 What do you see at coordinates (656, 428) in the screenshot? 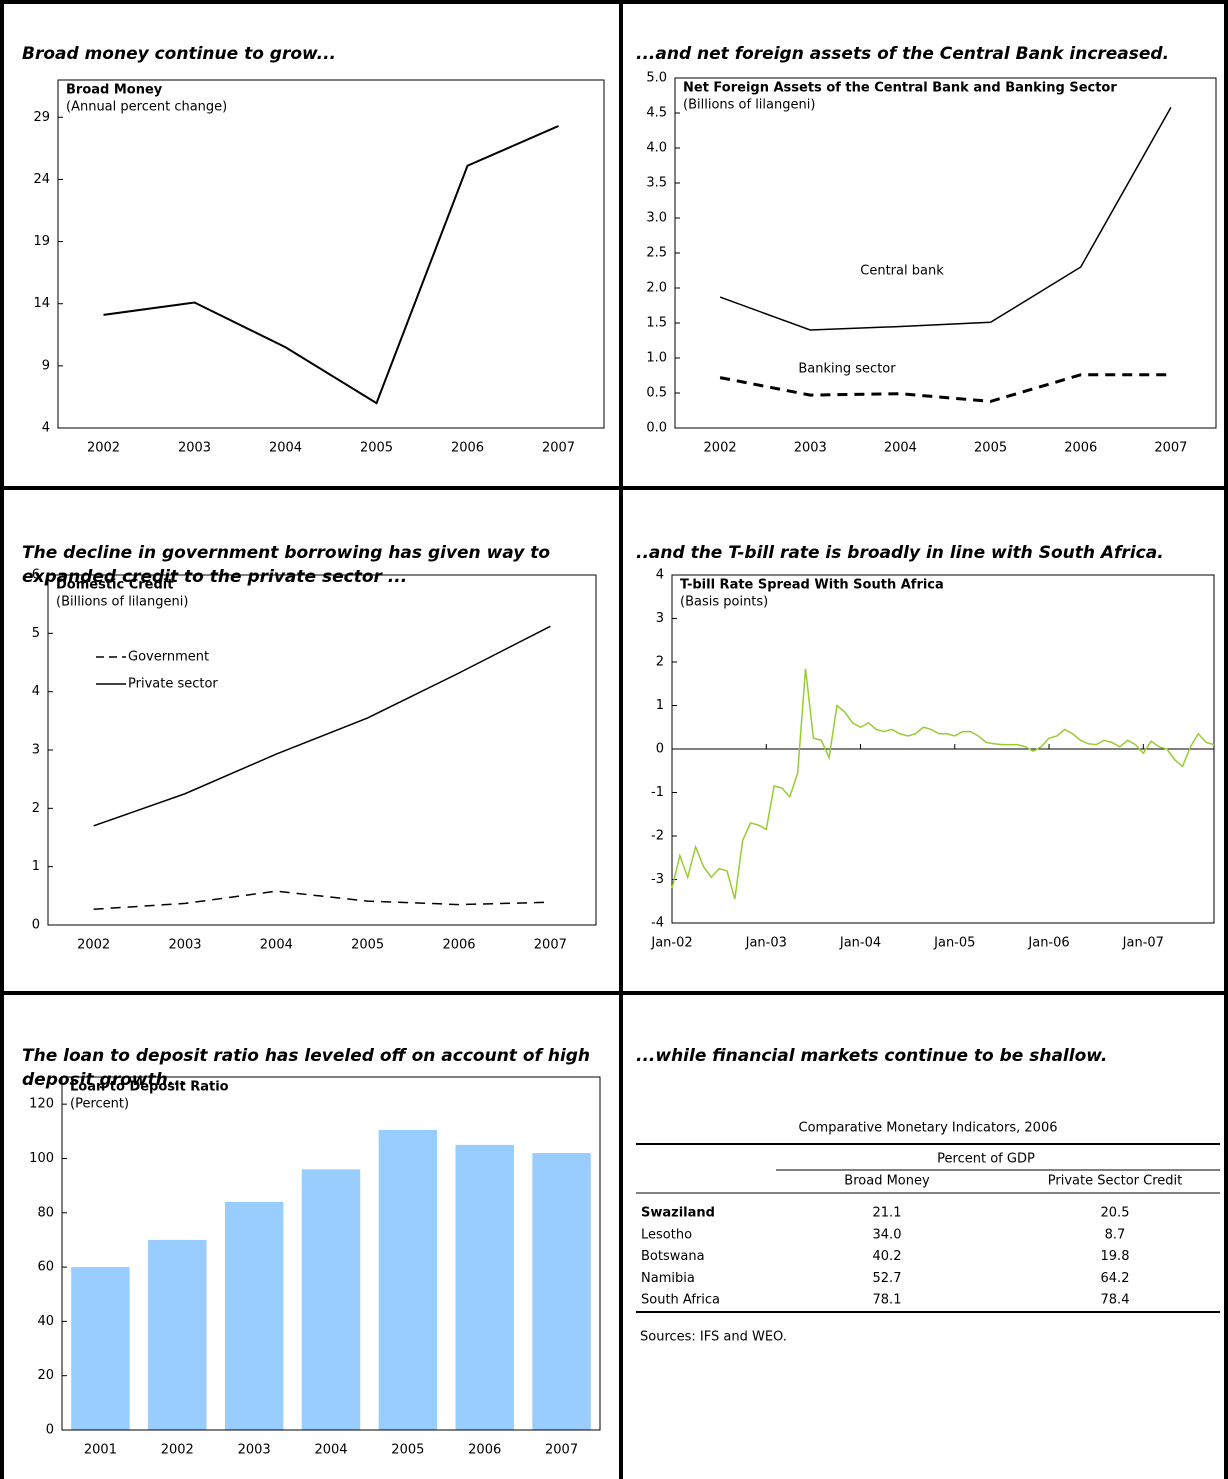
I see `y-tick-label: 0.0` at bounding box center [656, 428].